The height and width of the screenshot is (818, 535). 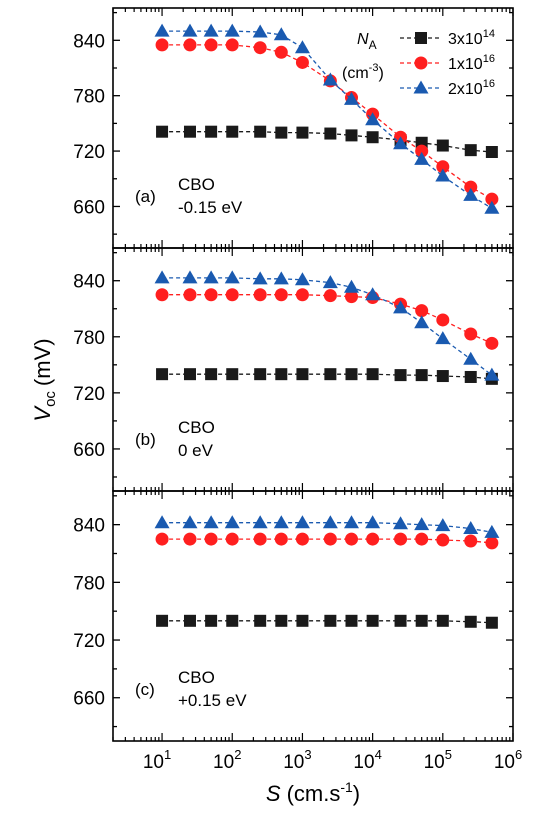 I want to click on legend-header-unit: (cm-3), so click(x=363, y=72).